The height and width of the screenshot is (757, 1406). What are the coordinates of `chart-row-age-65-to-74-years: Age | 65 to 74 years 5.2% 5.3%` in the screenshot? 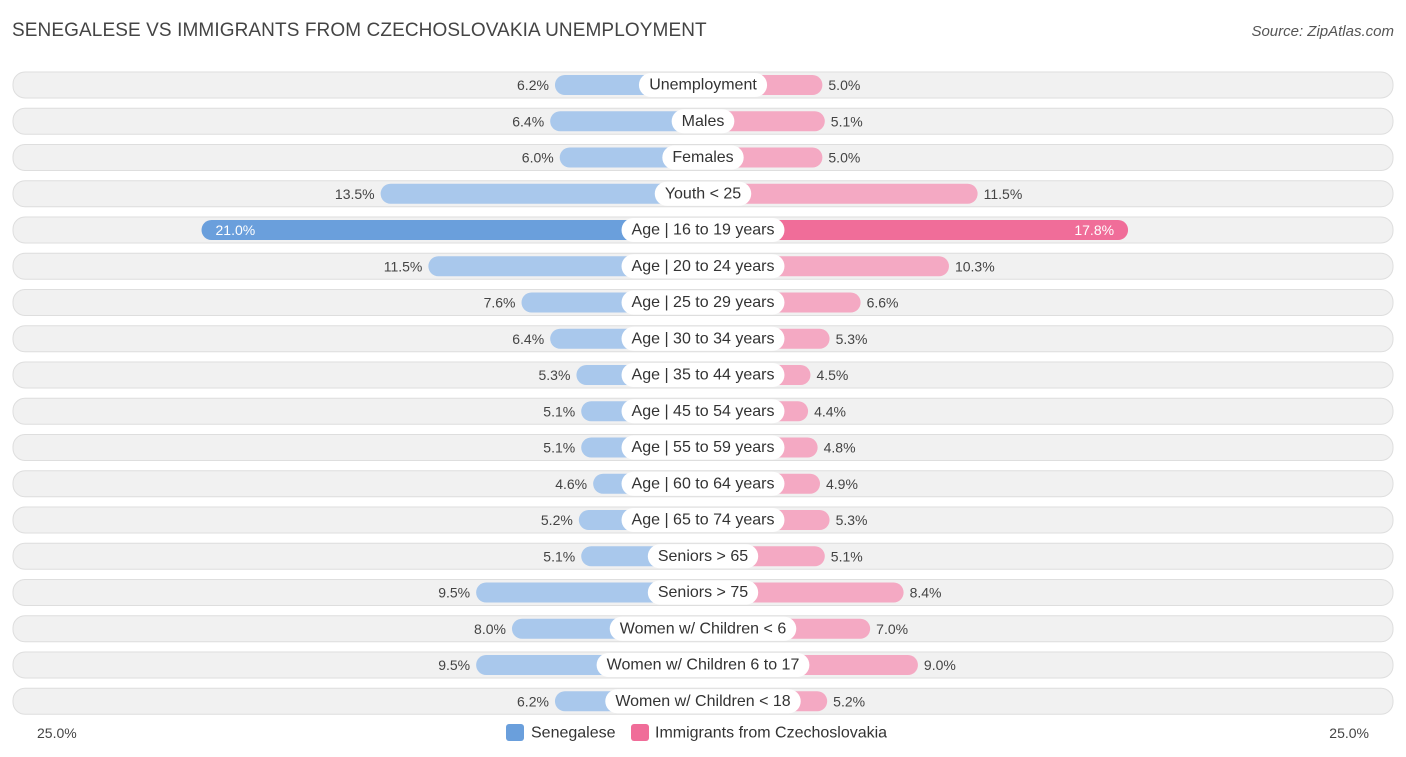 It's located at (703, 520).